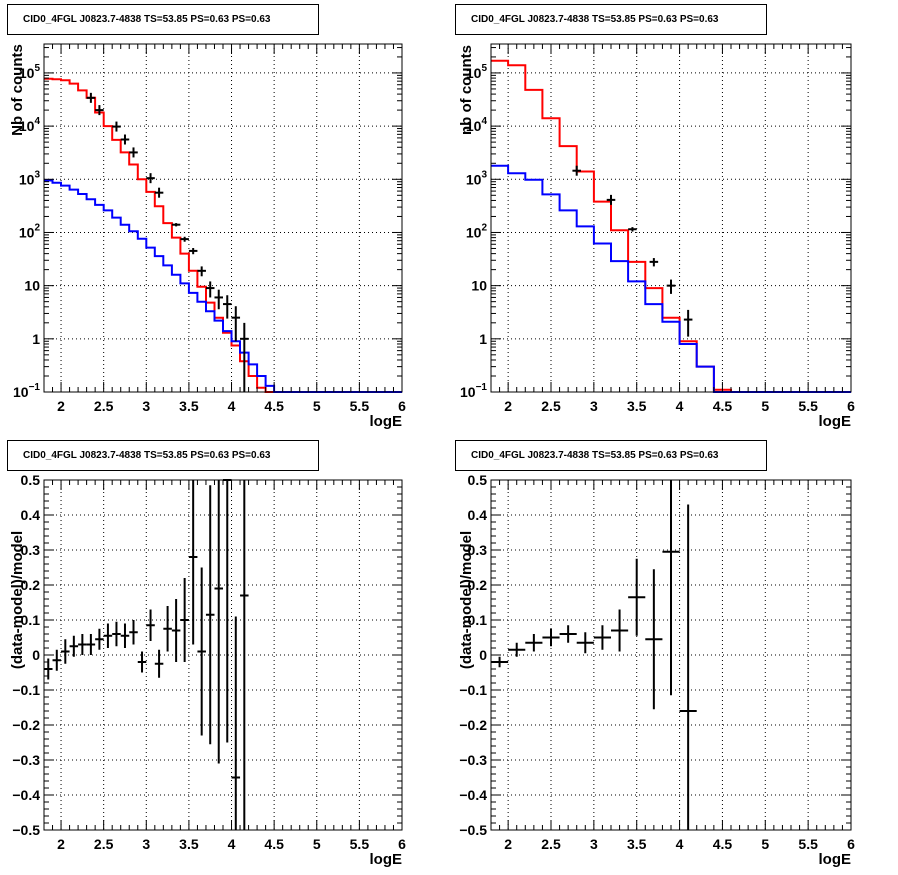 This screenshot has width=898, height=875. Describe the element at coordinates (466, 90) in the screenshot. I see `y-axis-label: nb of counts` at that location.